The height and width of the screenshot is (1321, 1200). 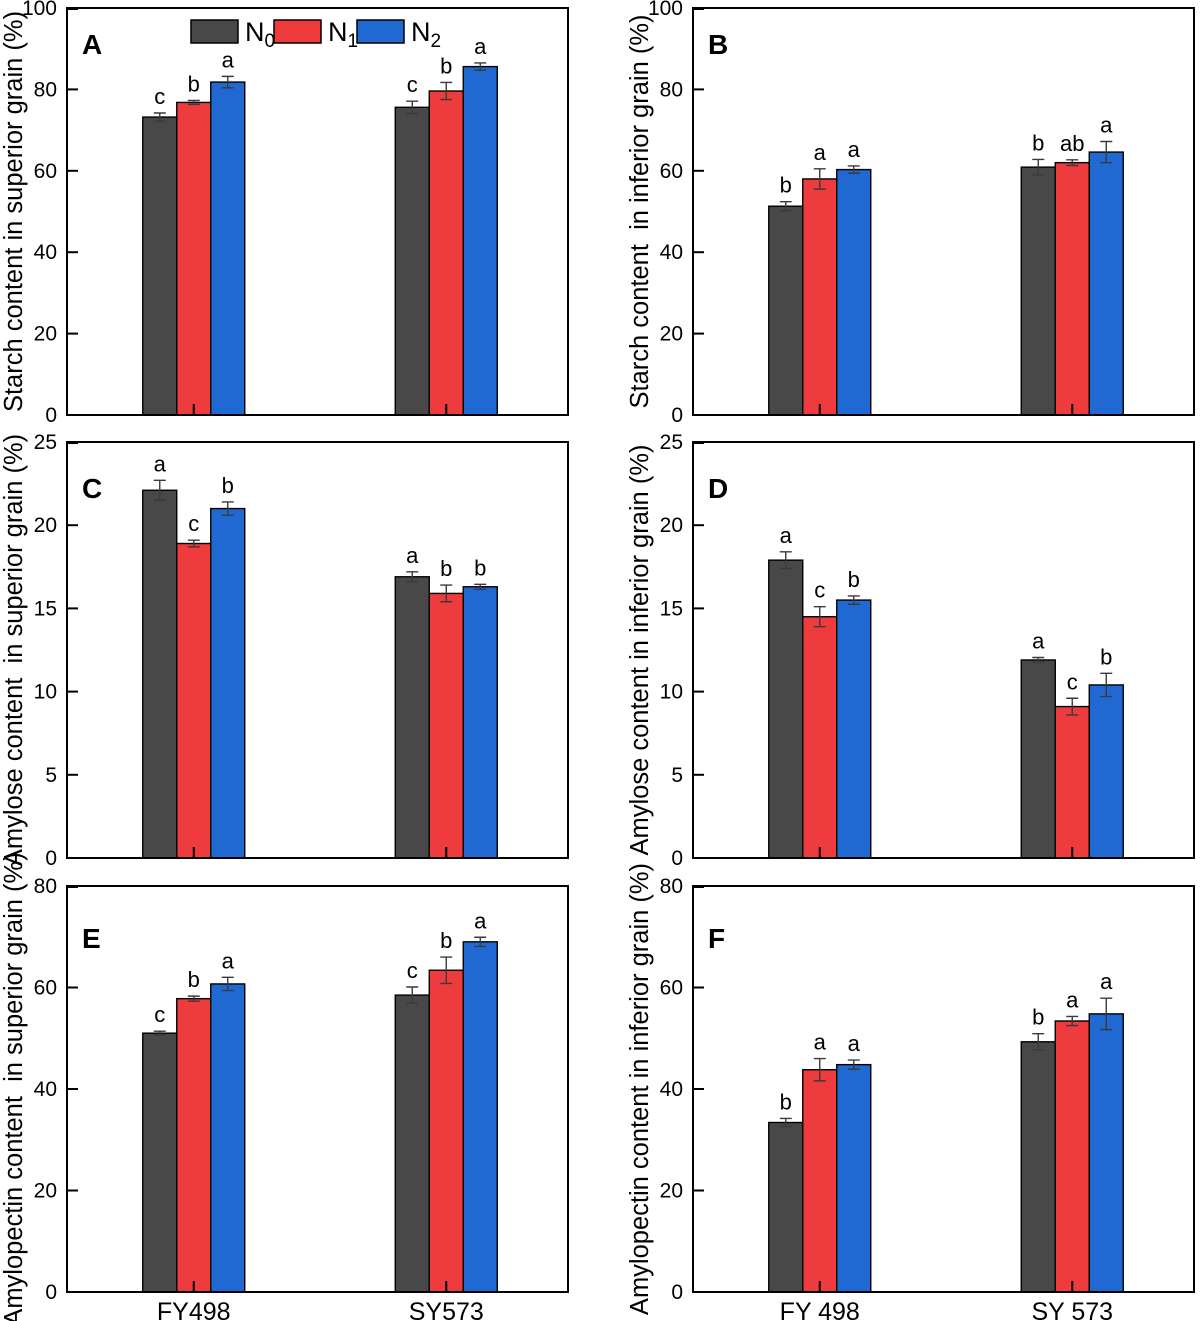 I want to click on legend-label-N1: N1, so click(x=343, y=34).